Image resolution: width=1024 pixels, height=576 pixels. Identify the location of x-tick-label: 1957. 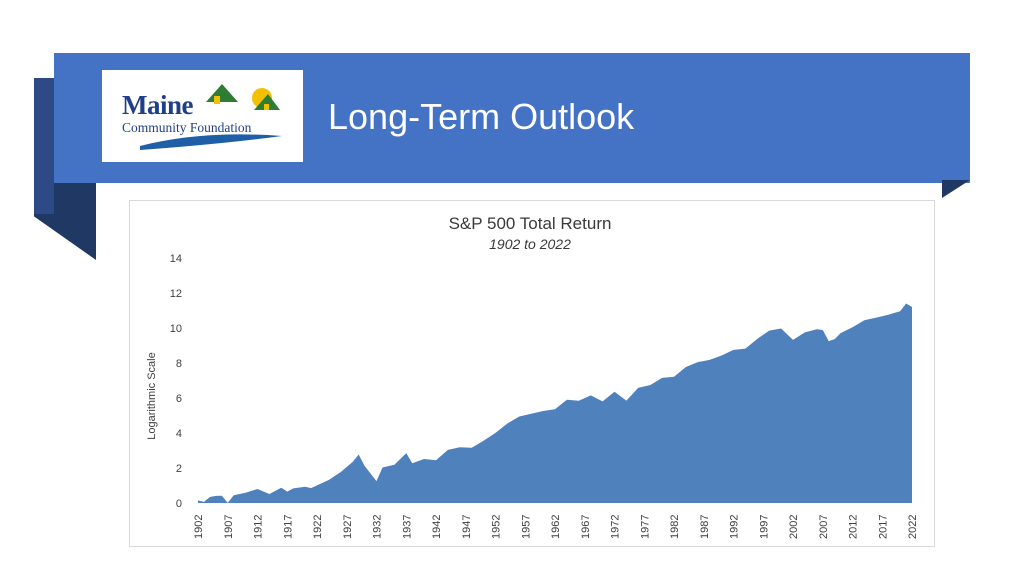
(526, 527).